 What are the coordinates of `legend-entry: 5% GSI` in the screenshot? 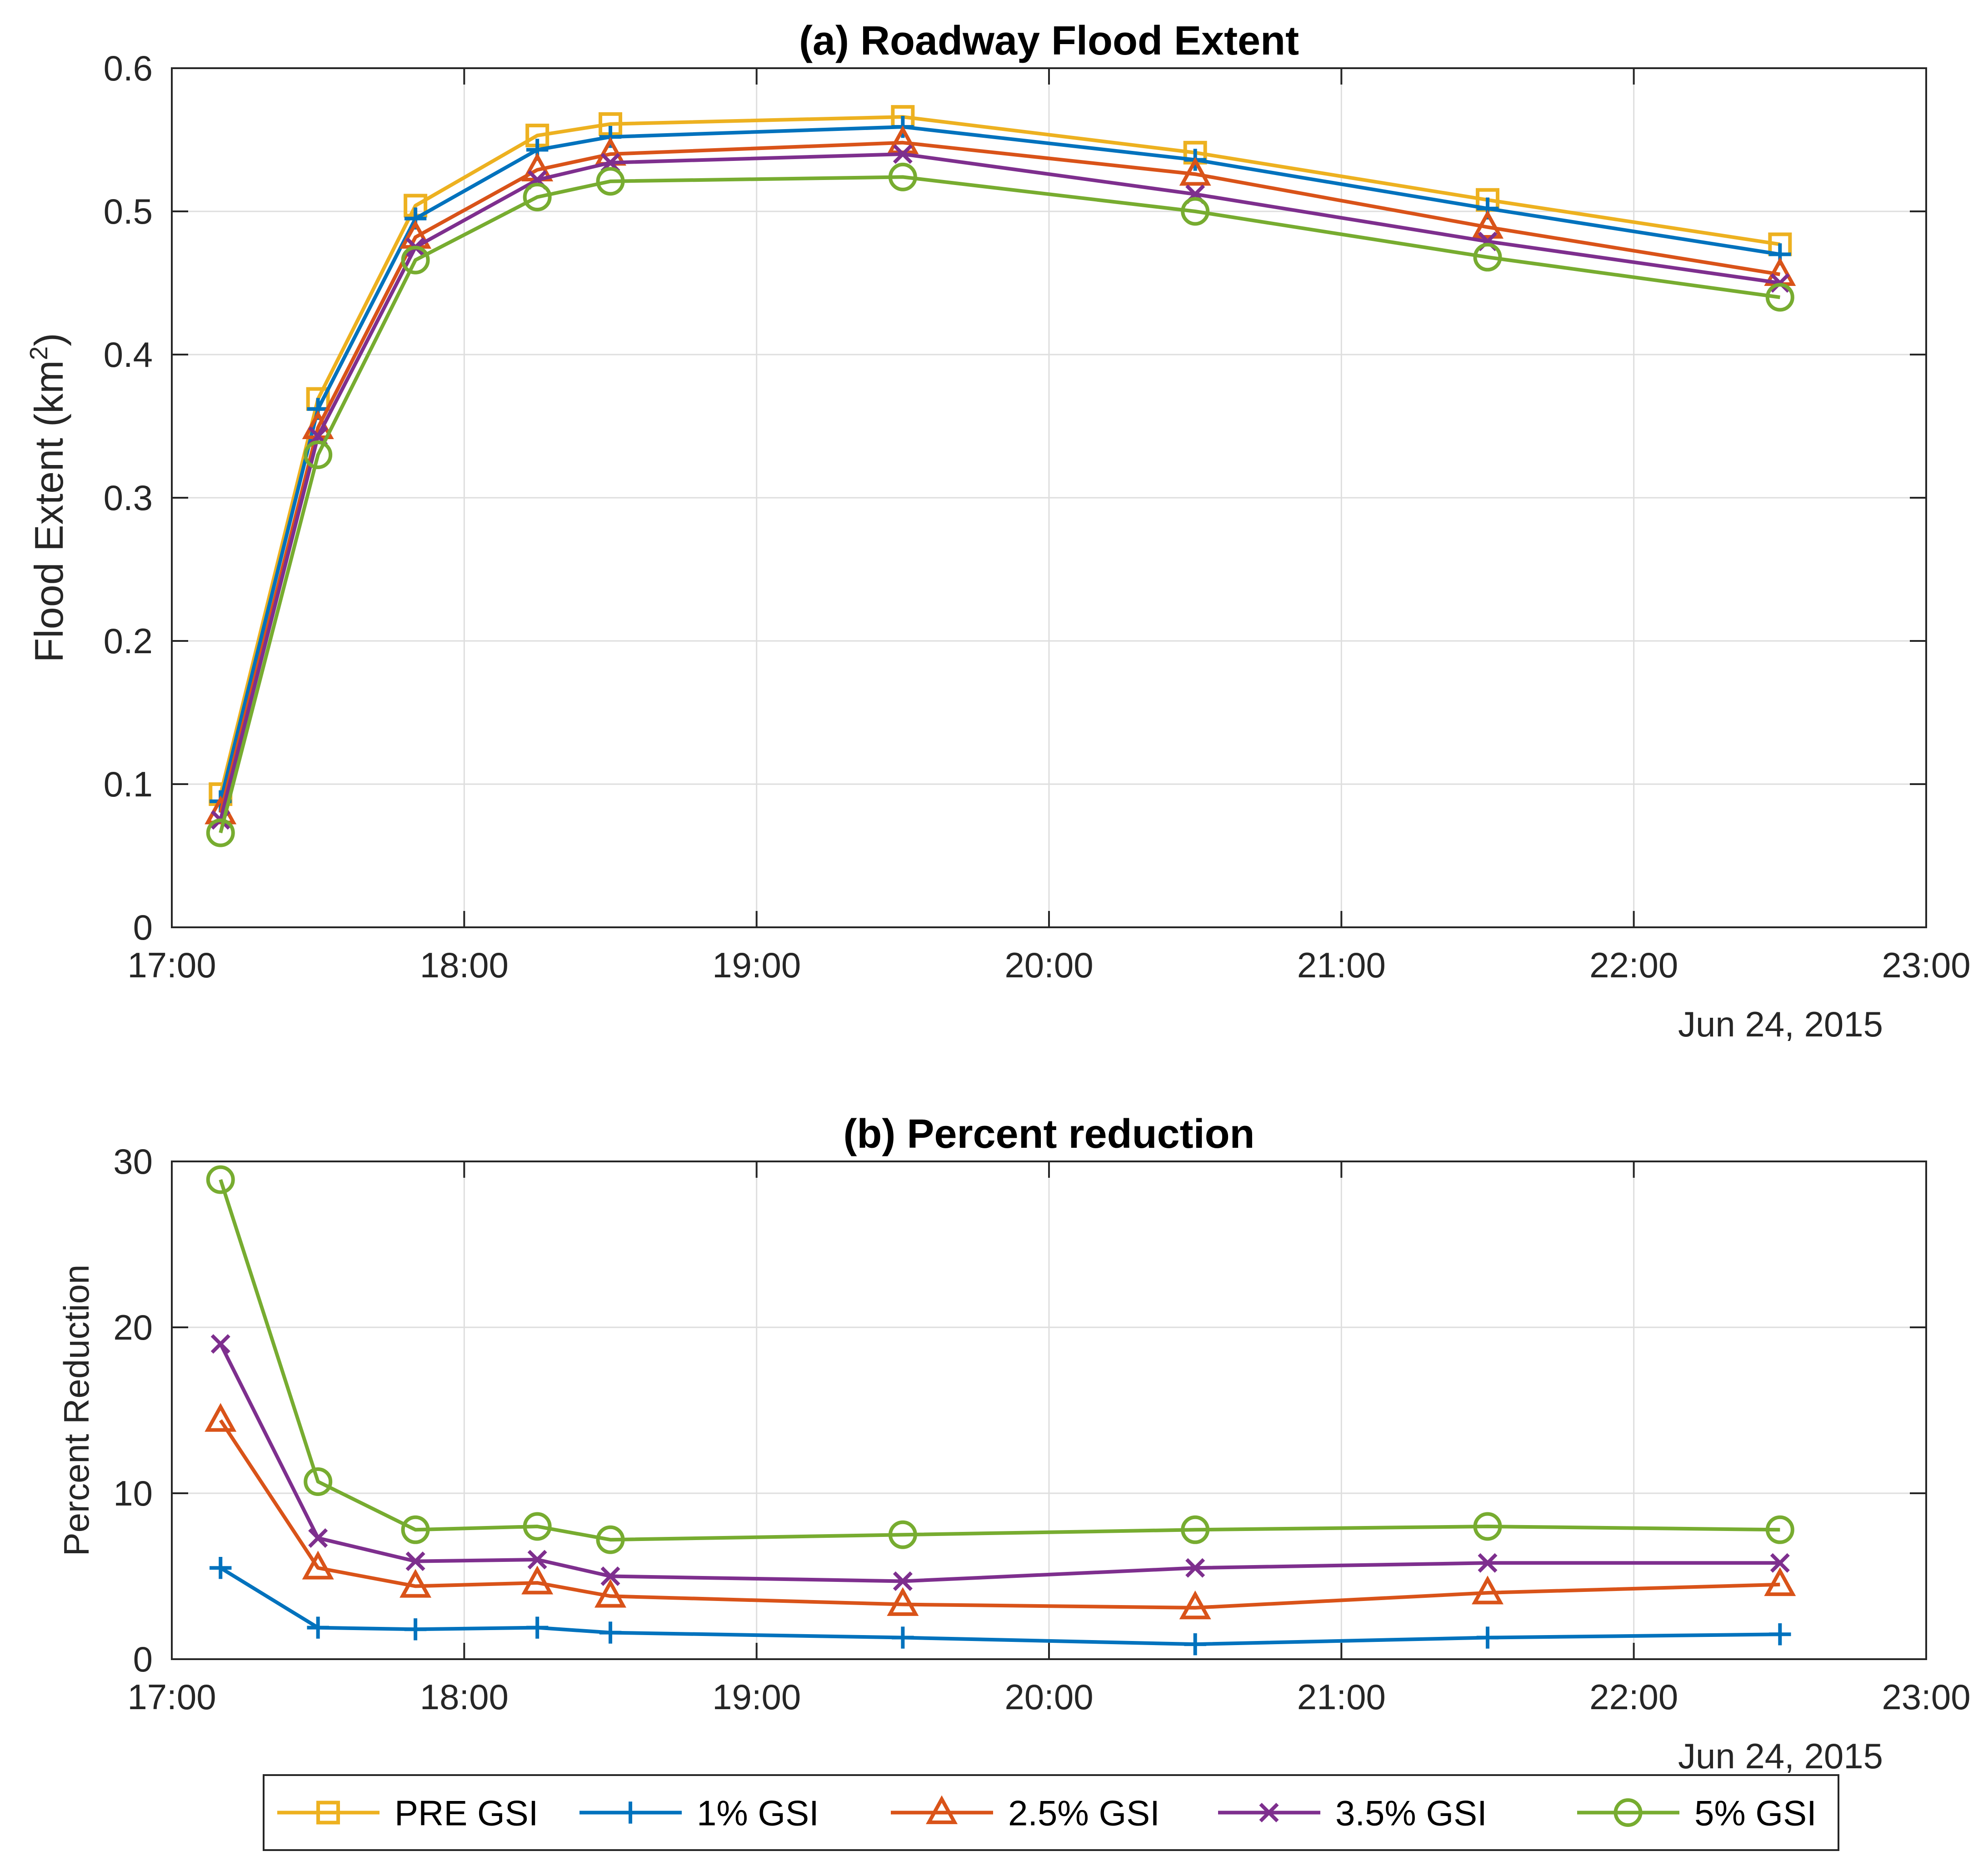 It's located at (1697, 1813).